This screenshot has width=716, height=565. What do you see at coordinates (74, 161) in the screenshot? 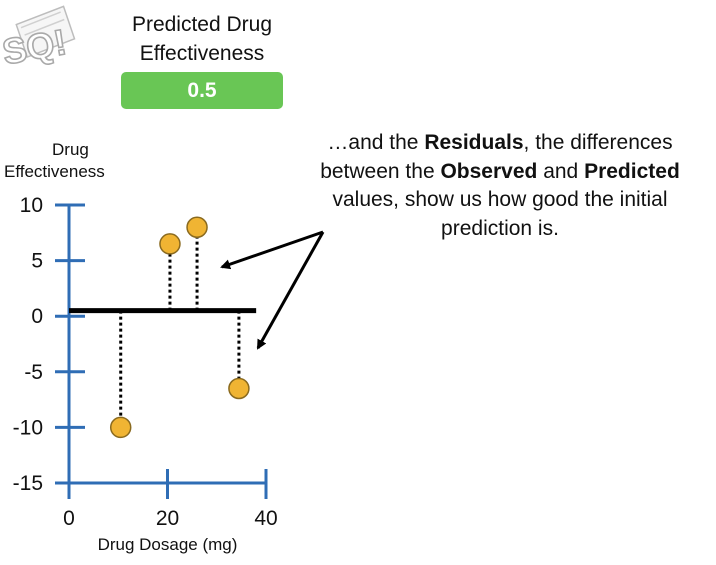
I see `y-axis-title: Drug Effectiveness` at bounding box center [74, 161].